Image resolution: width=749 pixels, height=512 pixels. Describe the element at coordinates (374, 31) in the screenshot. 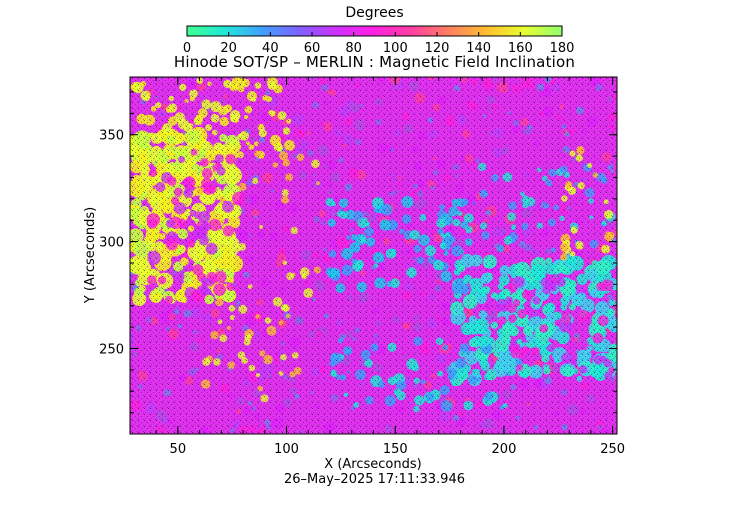

I see `colorbar` at that location.